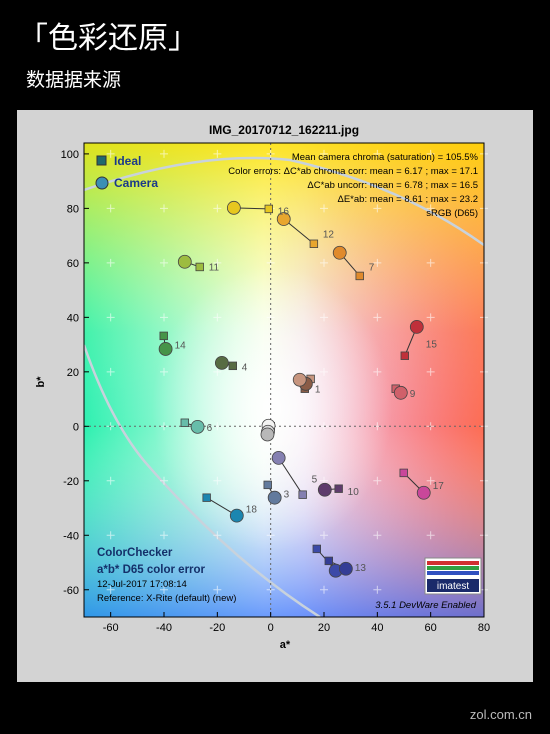  I want to click on x-tick-label: -60, so click(111, 628).